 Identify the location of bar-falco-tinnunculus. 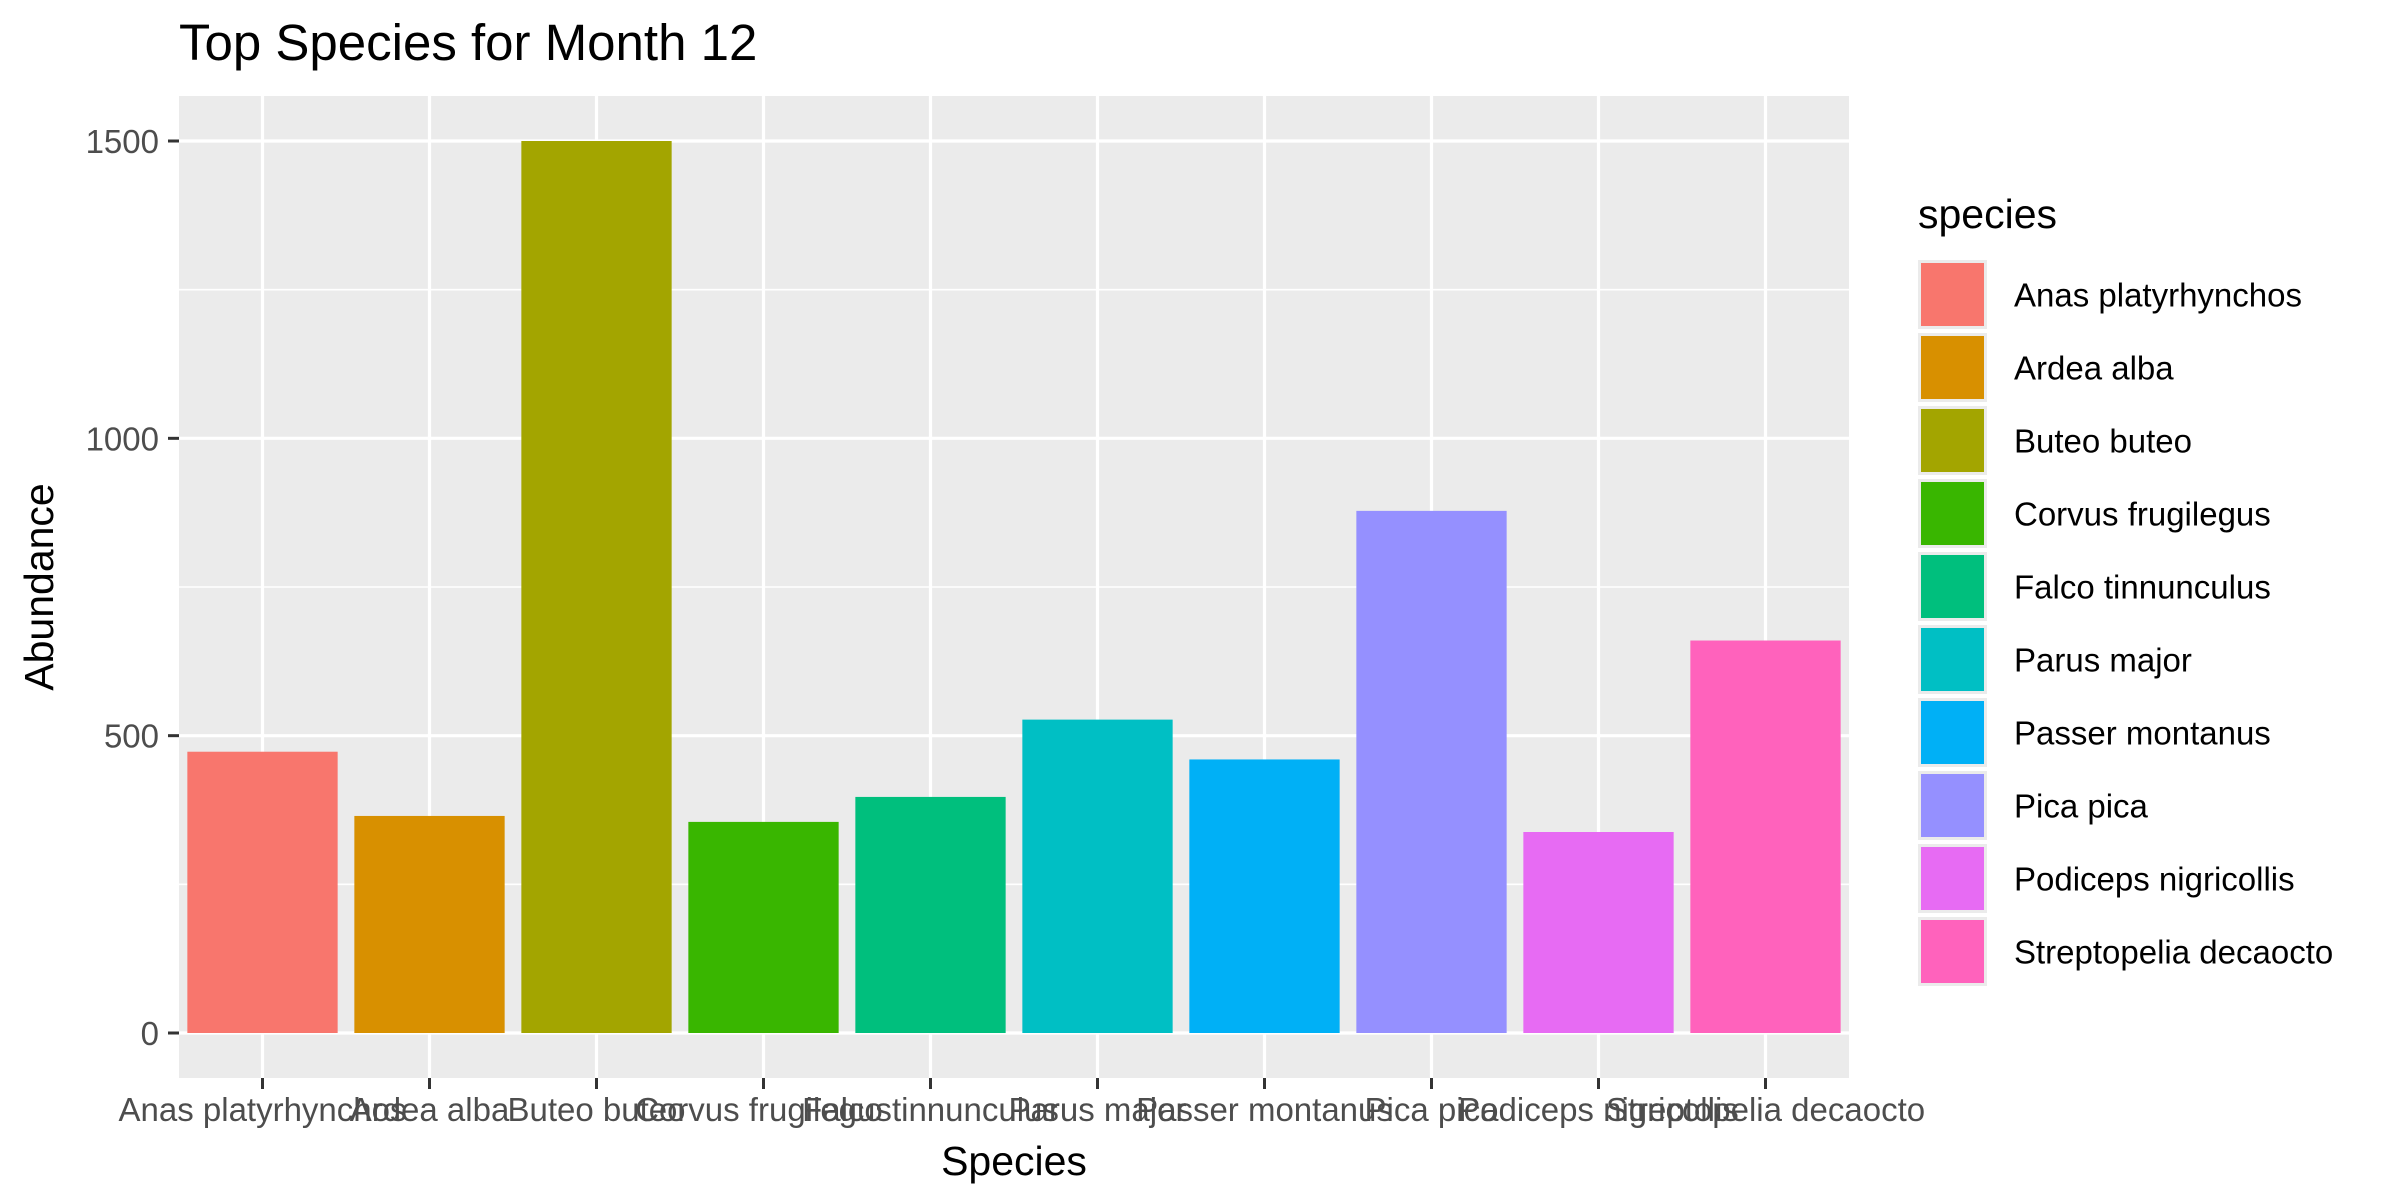
(930, 914).